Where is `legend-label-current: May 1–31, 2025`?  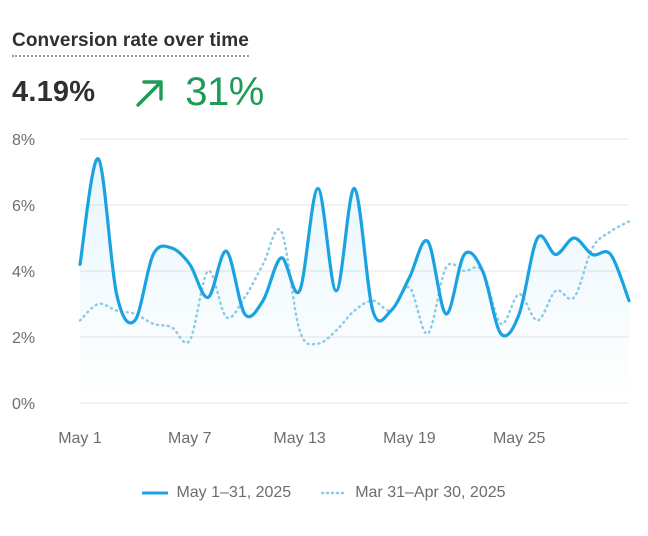 legend-label-current: May 1–31, 2025 is located at coordinates (234, 492).